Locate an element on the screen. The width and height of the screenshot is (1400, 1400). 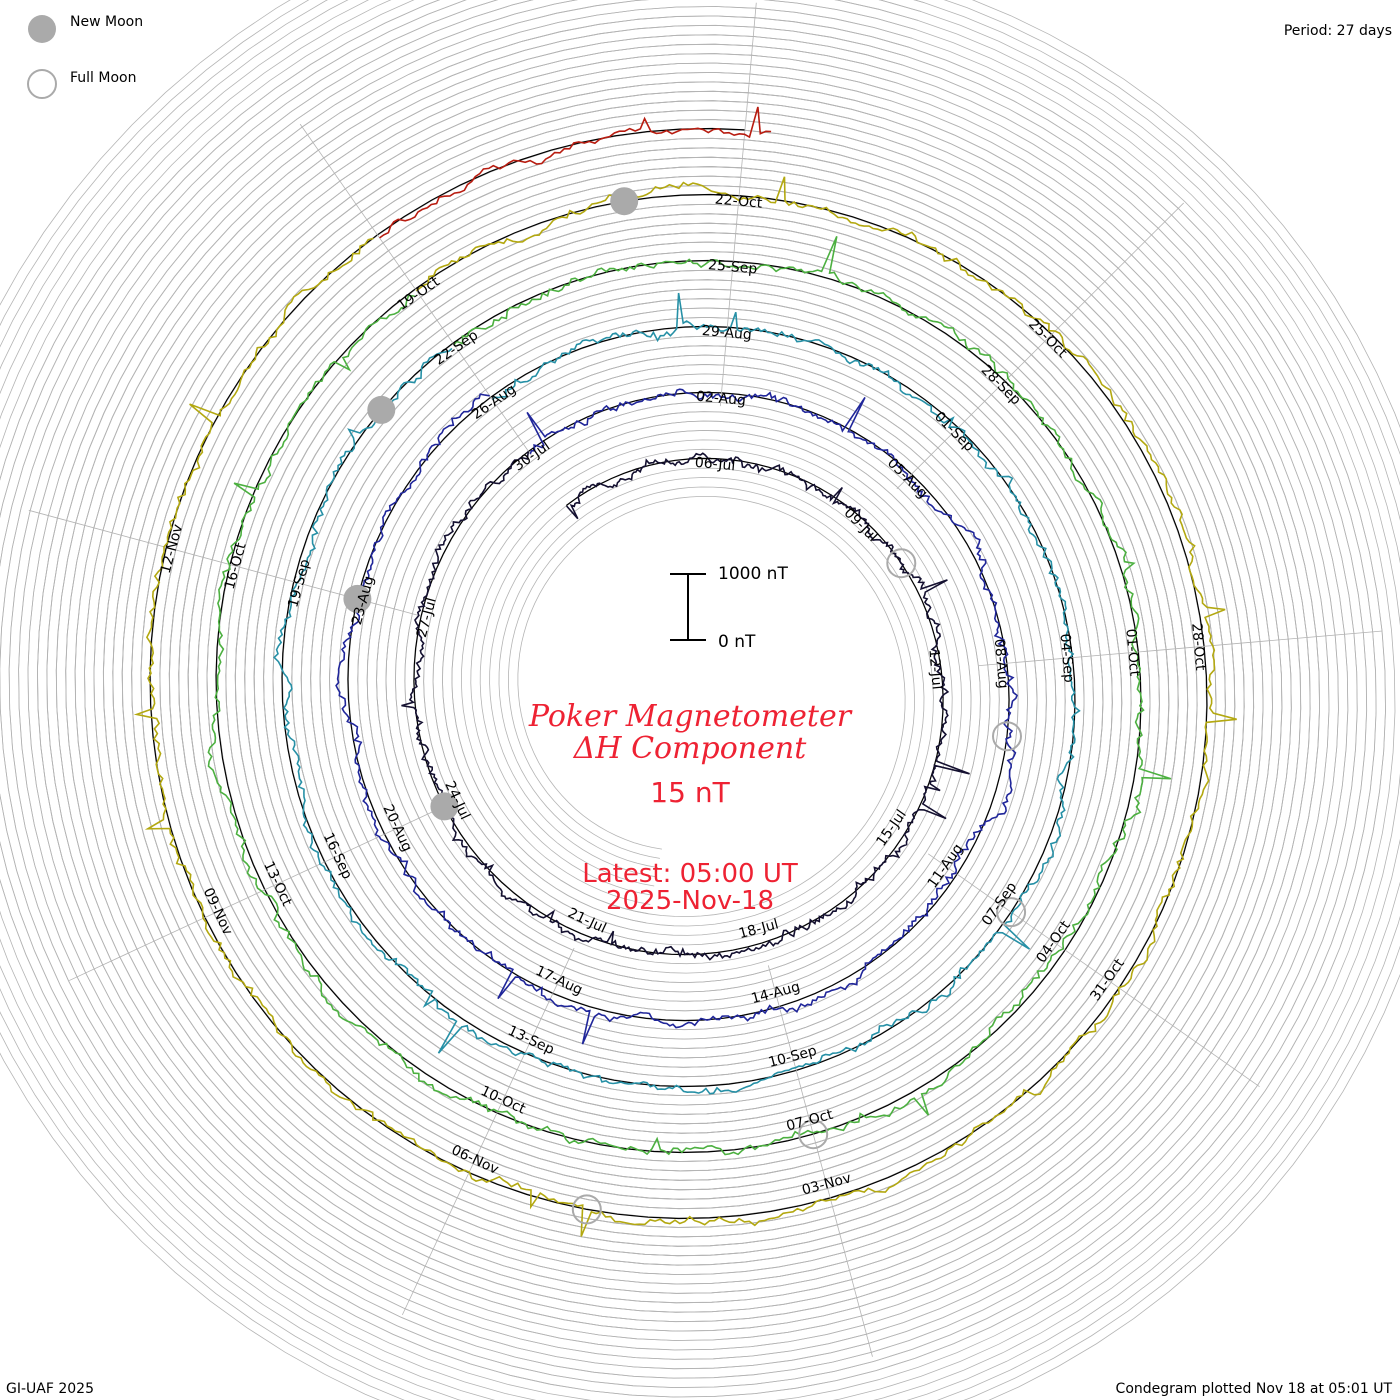
date-tick-label: 06-Nov is located at coordinates (475, 1160).